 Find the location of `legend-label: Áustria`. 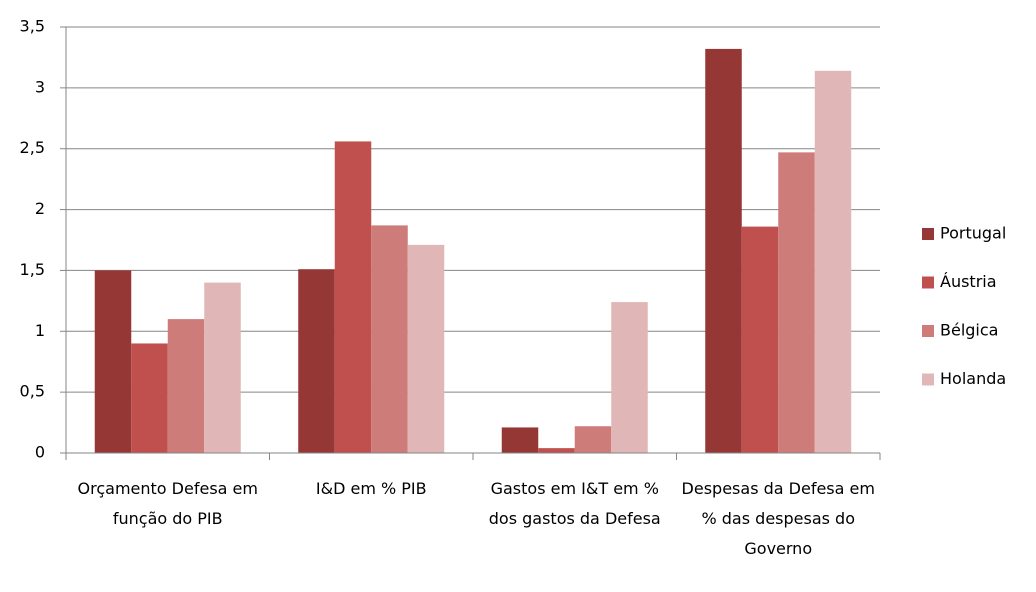

legend-label: Áustria is located at coordinates (968, 281).